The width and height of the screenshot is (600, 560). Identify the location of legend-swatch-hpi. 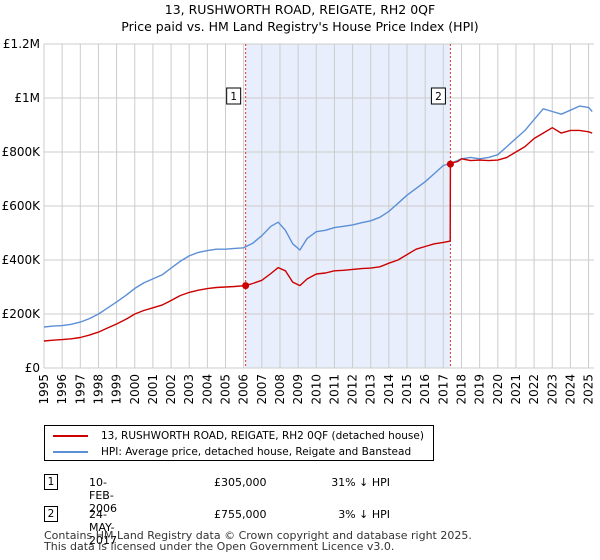
(70, 452).